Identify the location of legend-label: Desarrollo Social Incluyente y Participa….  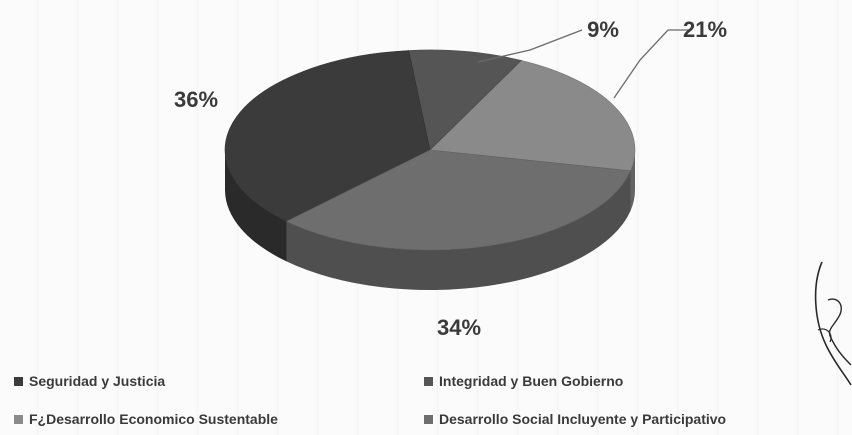
(583, 419).